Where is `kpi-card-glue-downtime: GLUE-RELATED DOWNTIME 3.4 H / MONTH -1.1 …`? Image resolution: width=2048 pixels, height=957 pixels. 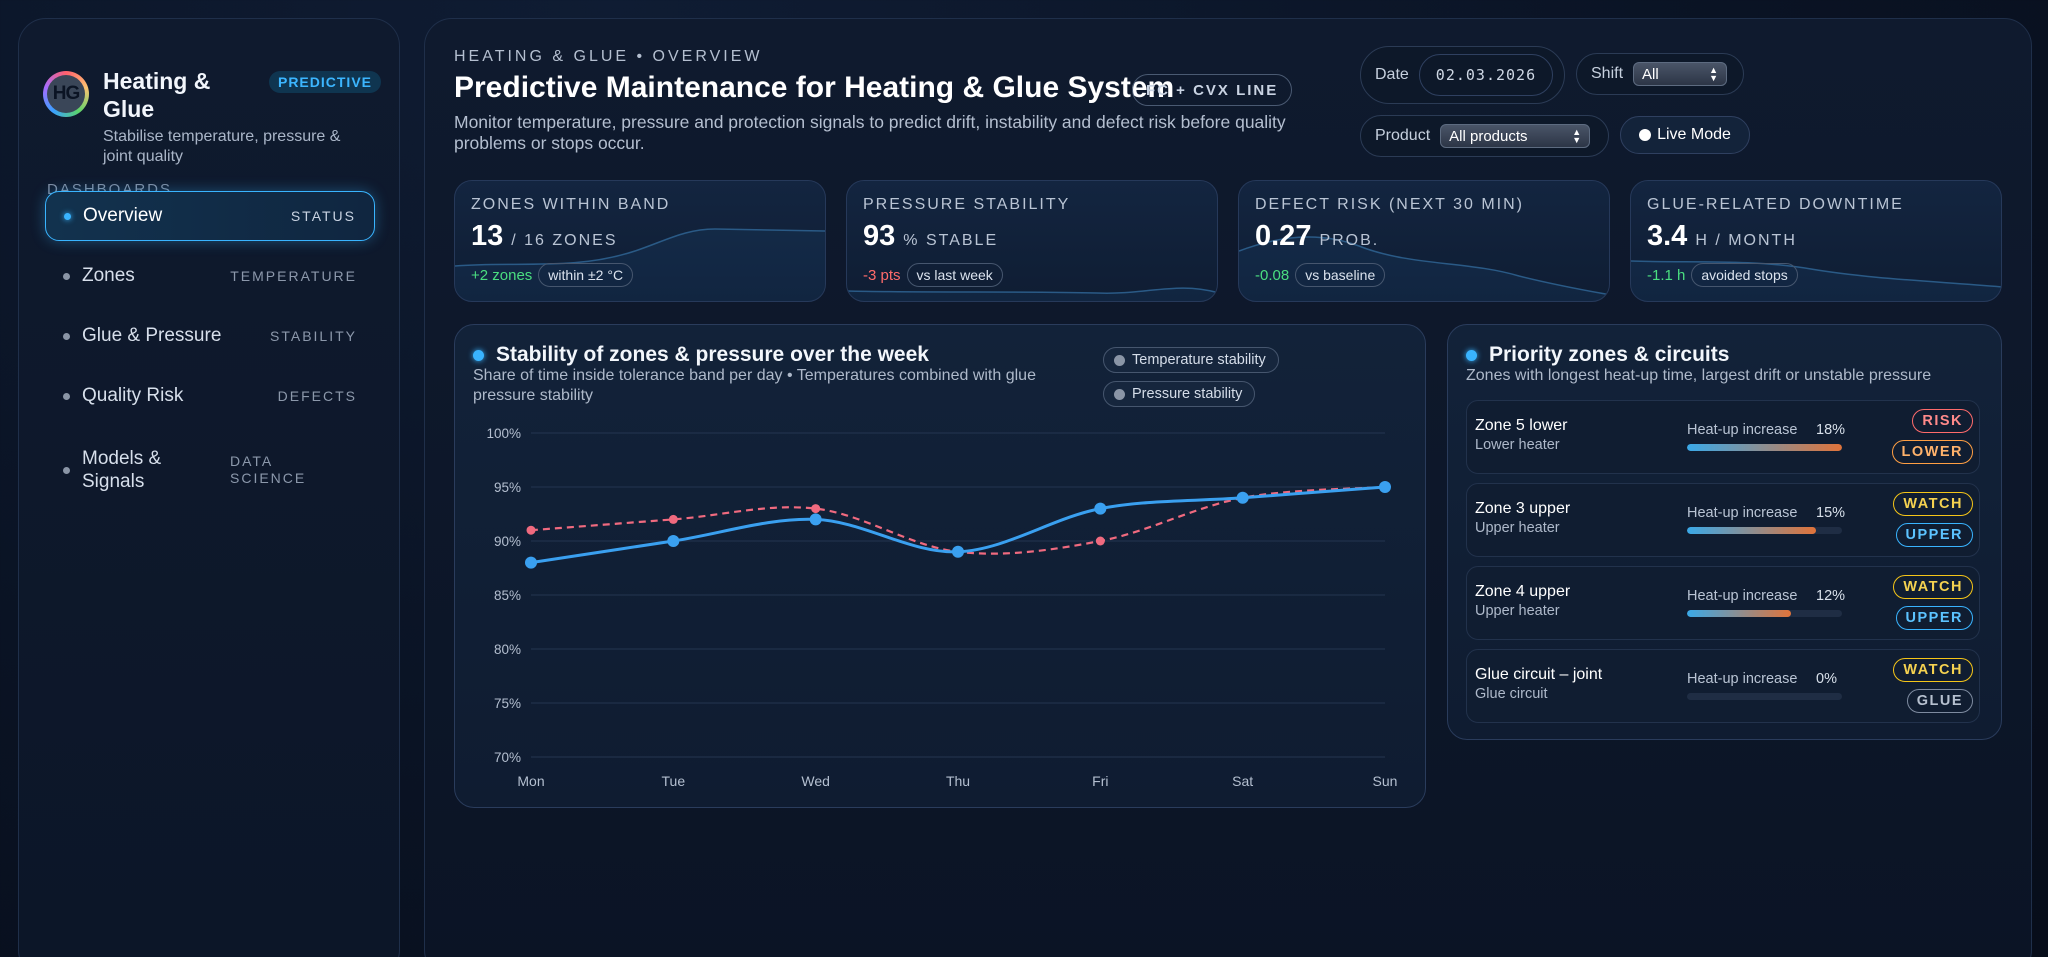 kpi-card-glue-downtime: GLUE-RELATED DOWNTIME 3.4 H / MONTH -1.1 … is located at coordinates (1816, 241).